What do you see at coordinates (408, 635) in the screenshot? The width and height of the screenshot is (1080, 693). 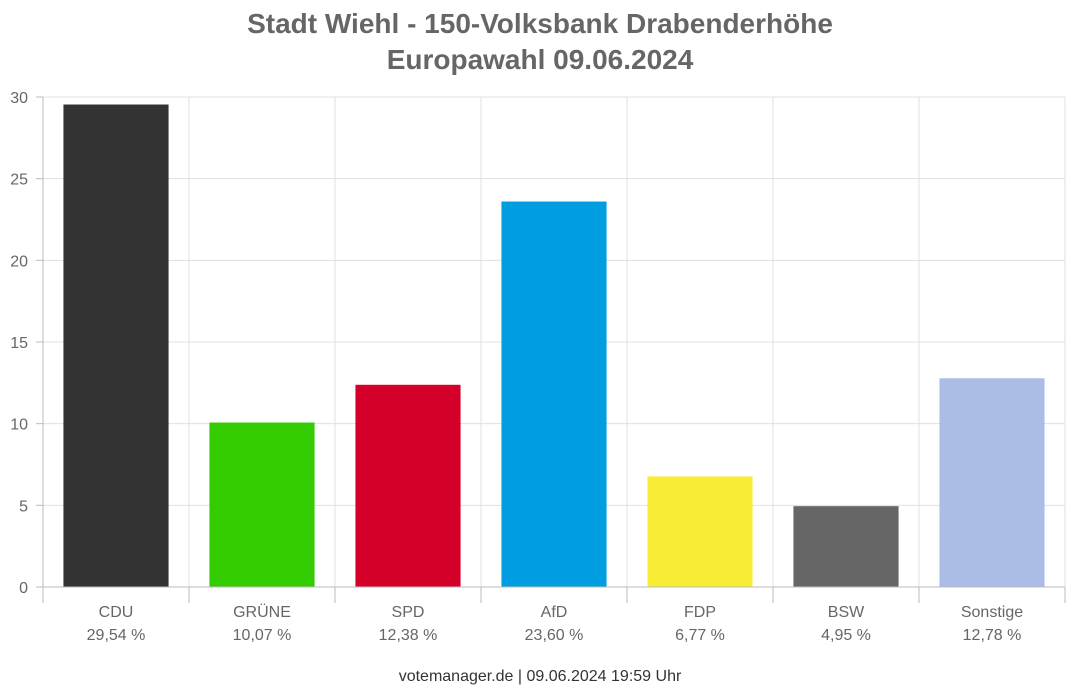 I see `x-value-label: 12,38 %` at bounding box center [408, 635].